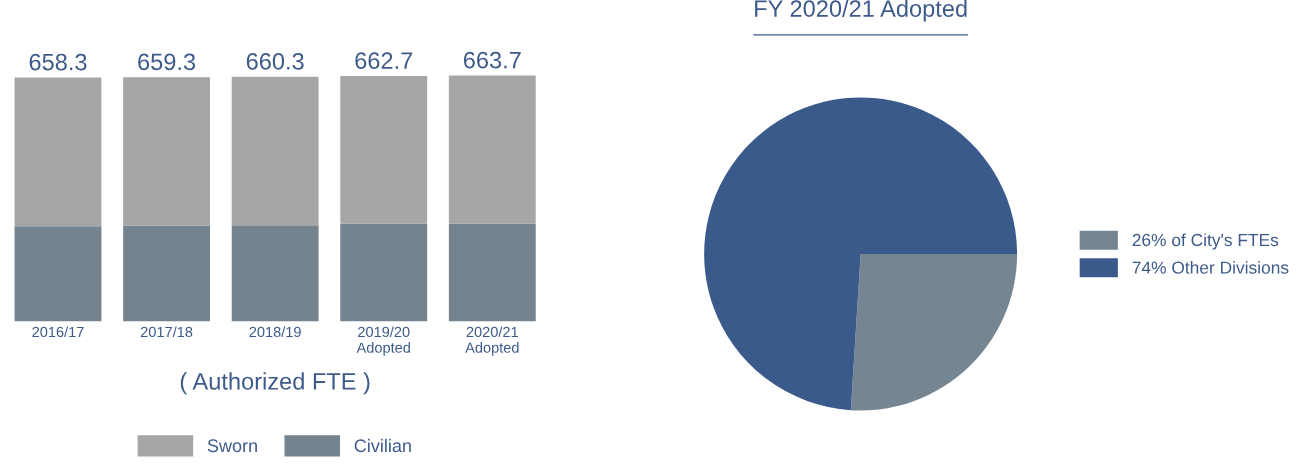 The height and width of the screenshot is (466, 1304). Describe the element at coordinates (275, 383) in the screenshot. I see `x-axis-title: ( Authorized FTE )` at that location.